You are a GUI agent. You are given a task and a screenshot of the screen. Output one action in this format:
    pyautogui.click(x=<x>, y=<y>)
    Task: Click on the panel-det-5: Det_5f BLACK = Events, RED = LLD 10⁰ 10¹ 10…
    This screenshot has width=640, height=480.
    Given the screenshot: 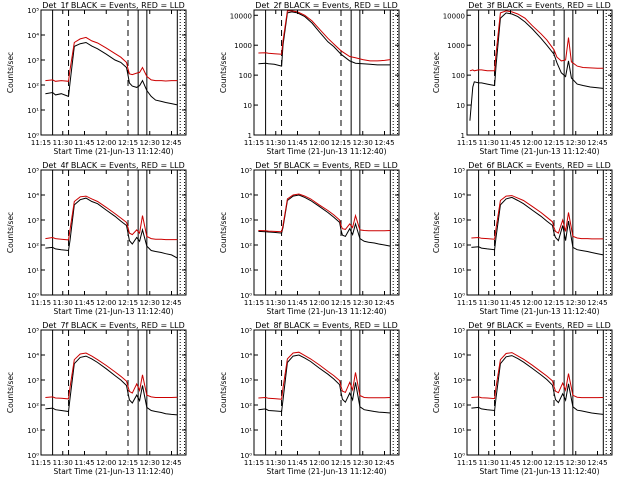 What is the action you would take?
    pyautogui.click(x=309, y=238)
    